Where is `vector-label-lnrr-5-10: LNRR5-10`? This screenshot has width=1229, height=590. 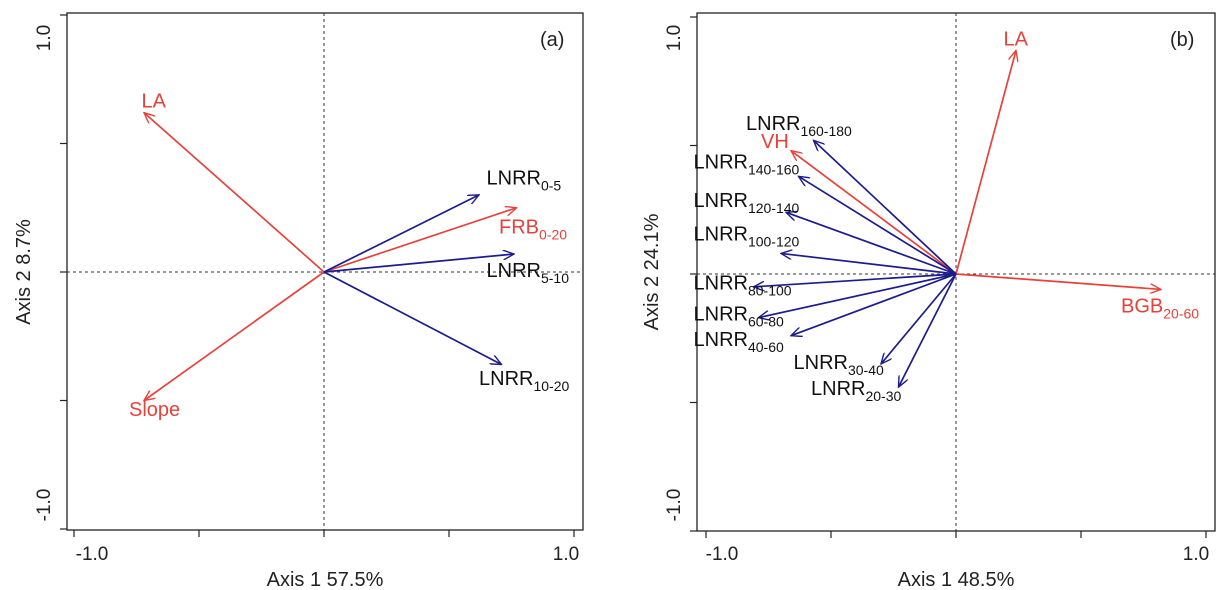 vector-label-lnrr-5-10: LNRR5-10 is located at coordinates (528, 273).